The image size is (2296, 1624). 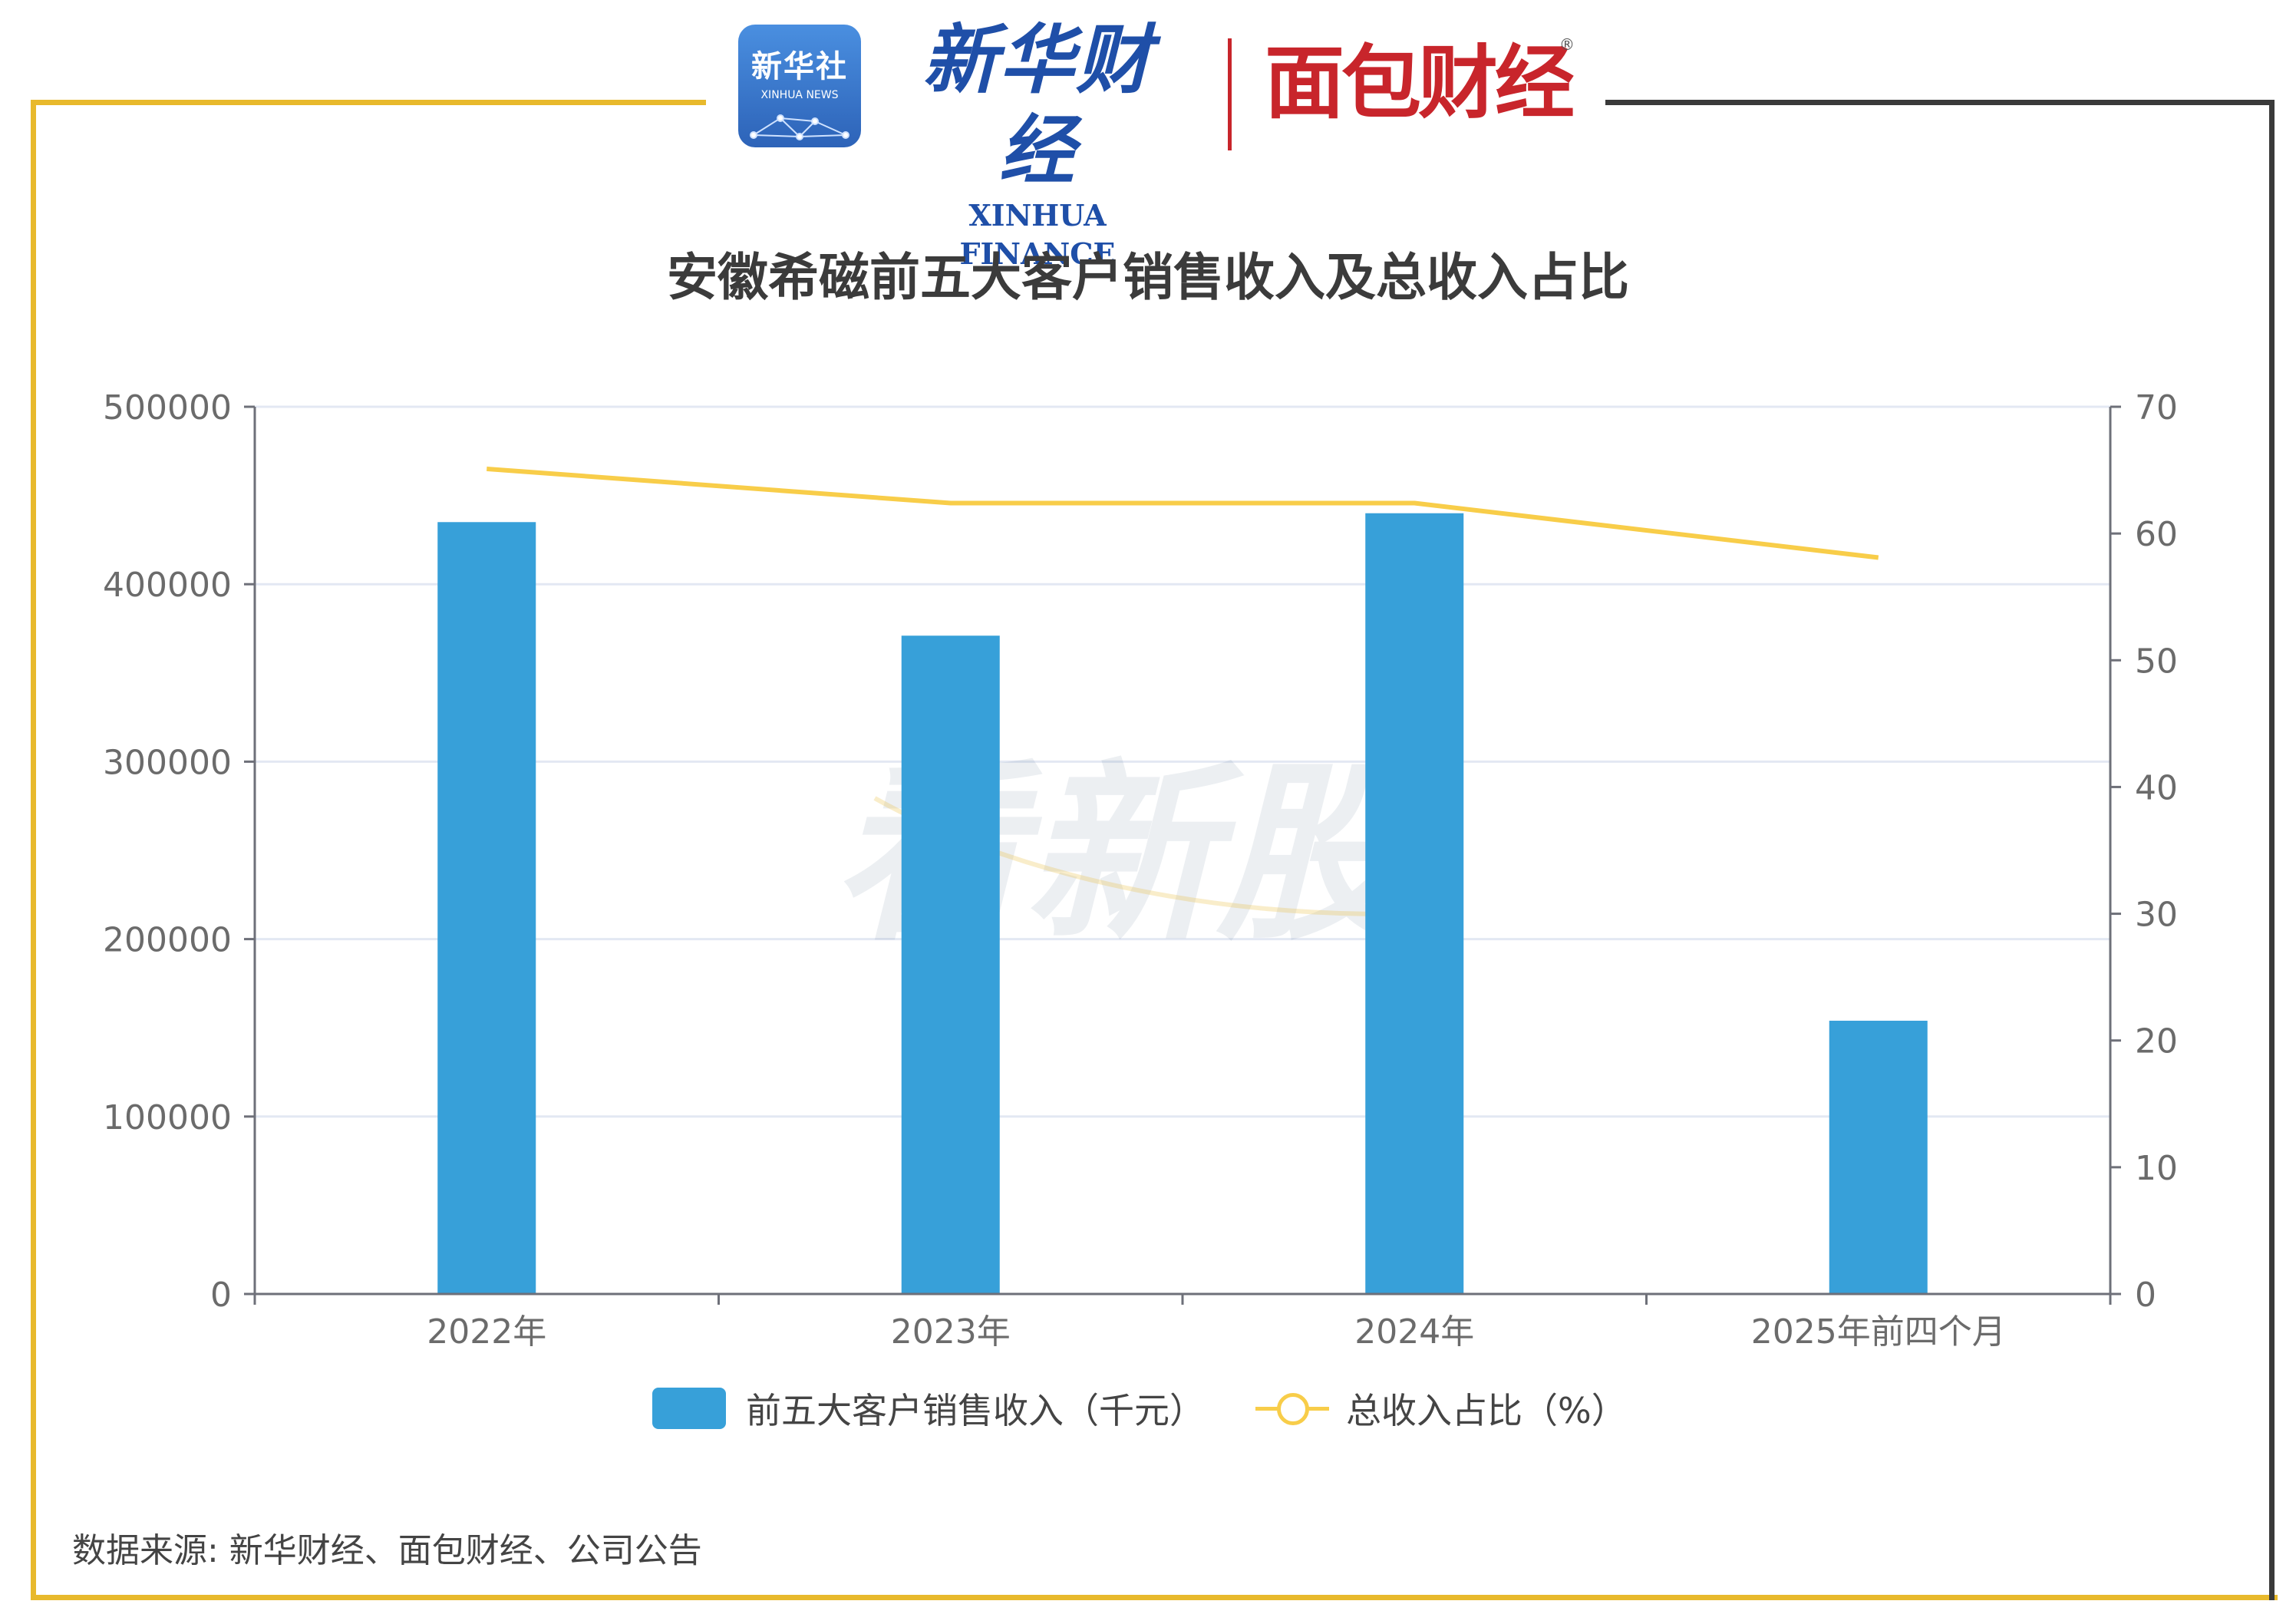 I want to click on mianbao-finance-logo: 面包财经 ®, so click(x=1420, y=83).